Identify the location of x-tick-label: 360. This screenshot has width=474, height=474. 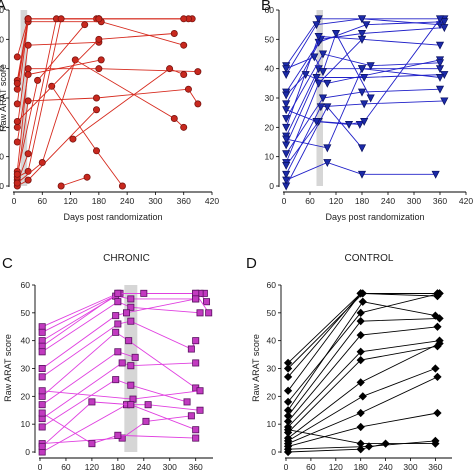
(196, 467).